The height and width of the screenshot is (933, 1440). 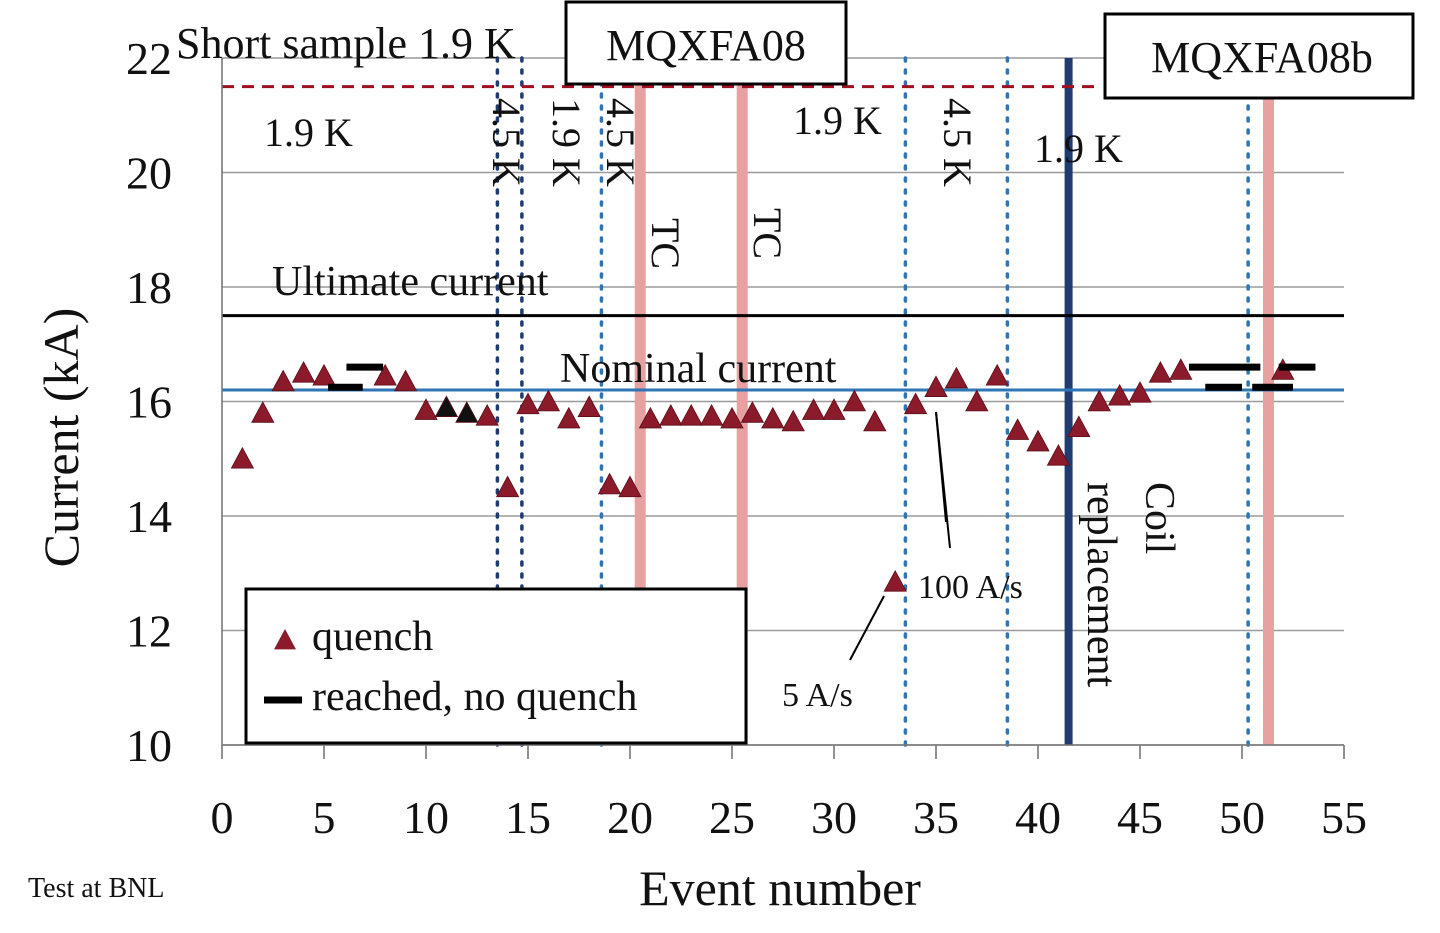 What do you see at coordinates (149, 631) in the screenshot?
I see `y-tick-label: 12` at bounding box center [149, 631].